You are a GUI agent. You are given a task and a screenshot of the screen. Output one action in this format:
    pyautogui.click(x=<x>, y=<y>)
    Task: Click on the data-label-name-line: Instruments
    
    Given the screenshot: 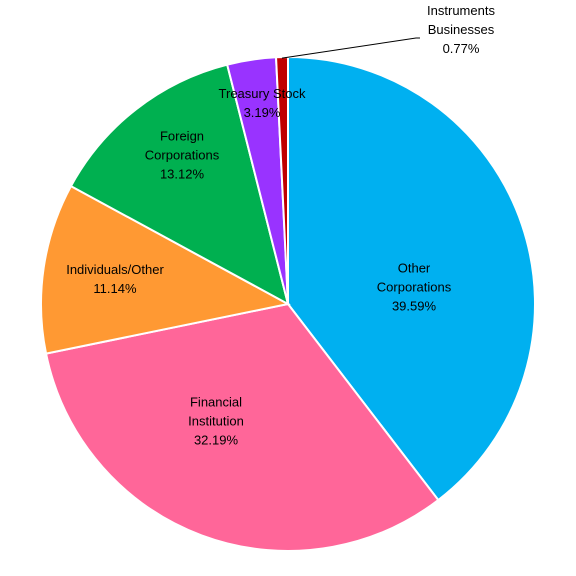 What is the action you would take?
    pyautogui.click(x=461, y=10)
    